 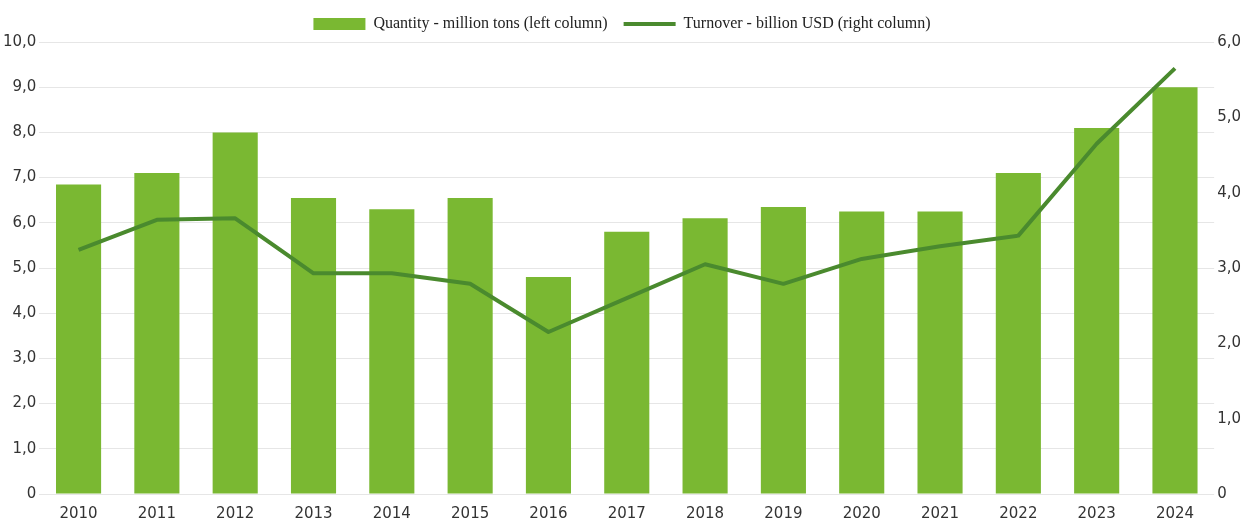 I want to click on x-tick-label: 2024, so click(x=1175, y=512).